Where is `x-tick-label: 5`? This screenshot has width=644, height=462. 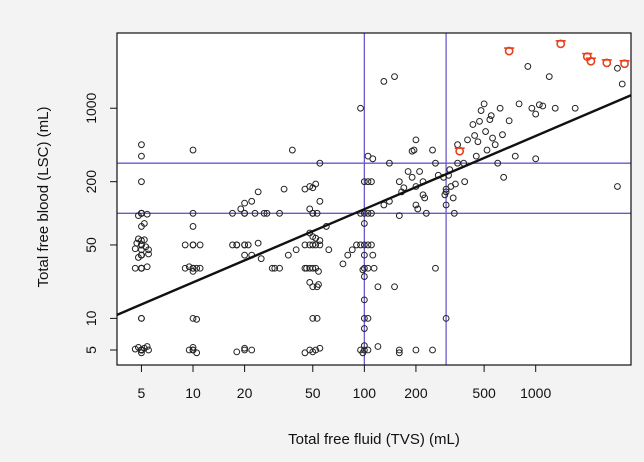 x-tick-label: 5 is located at coordinates (142, 393).